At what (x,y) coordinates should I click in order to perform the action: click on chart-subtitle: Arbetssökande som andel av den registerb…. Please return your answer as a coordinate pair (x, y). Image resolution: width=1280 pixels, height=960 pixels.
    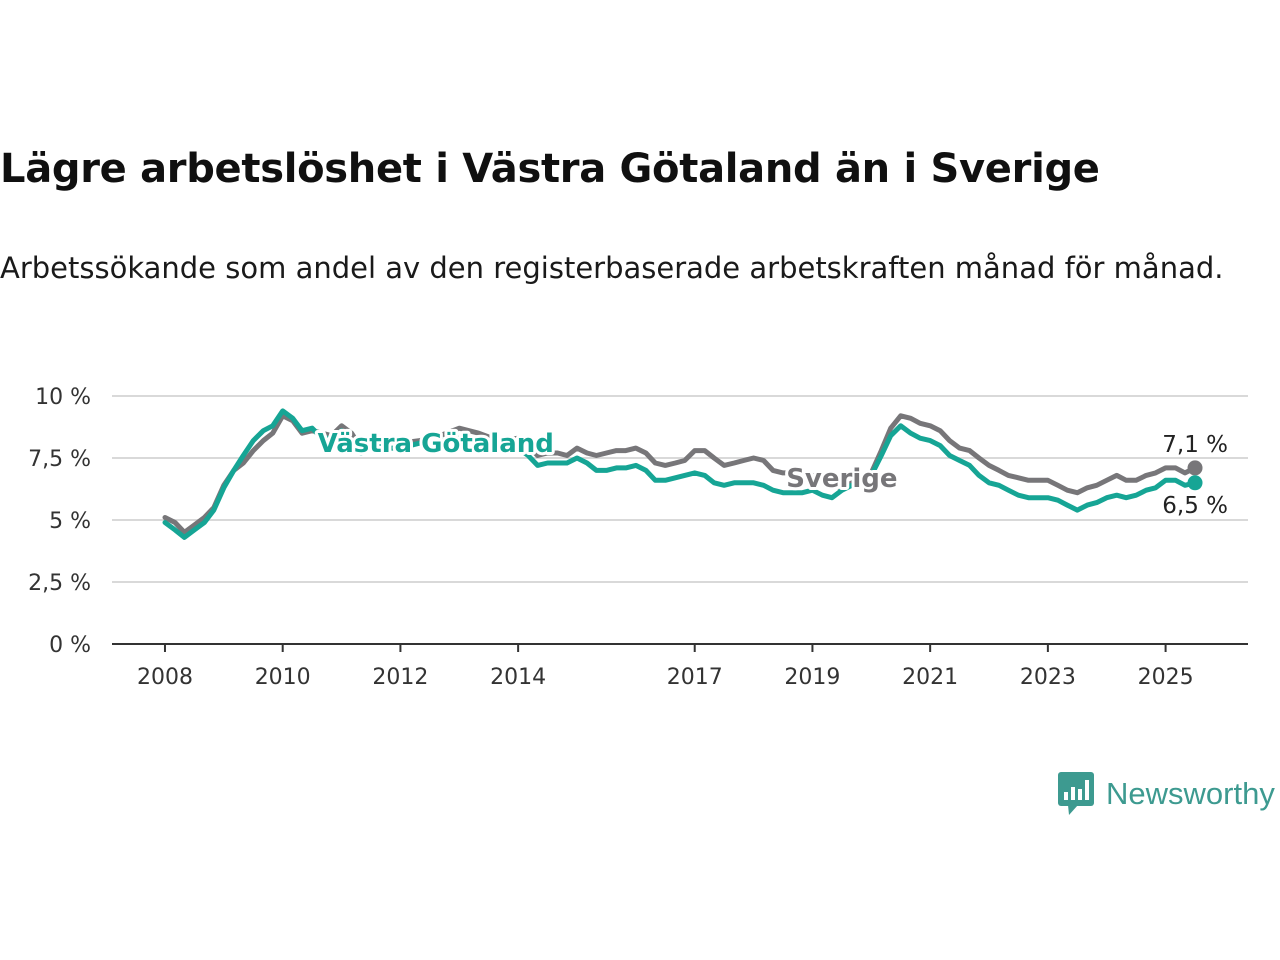
    Looking at the image, I should click on (612, 268).